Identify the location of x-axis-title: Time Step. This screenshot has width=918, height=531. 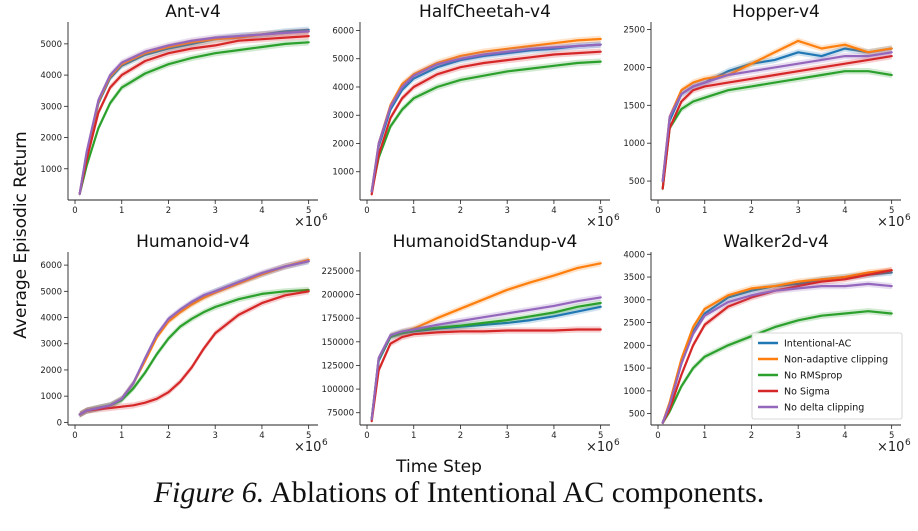
(438, 466).